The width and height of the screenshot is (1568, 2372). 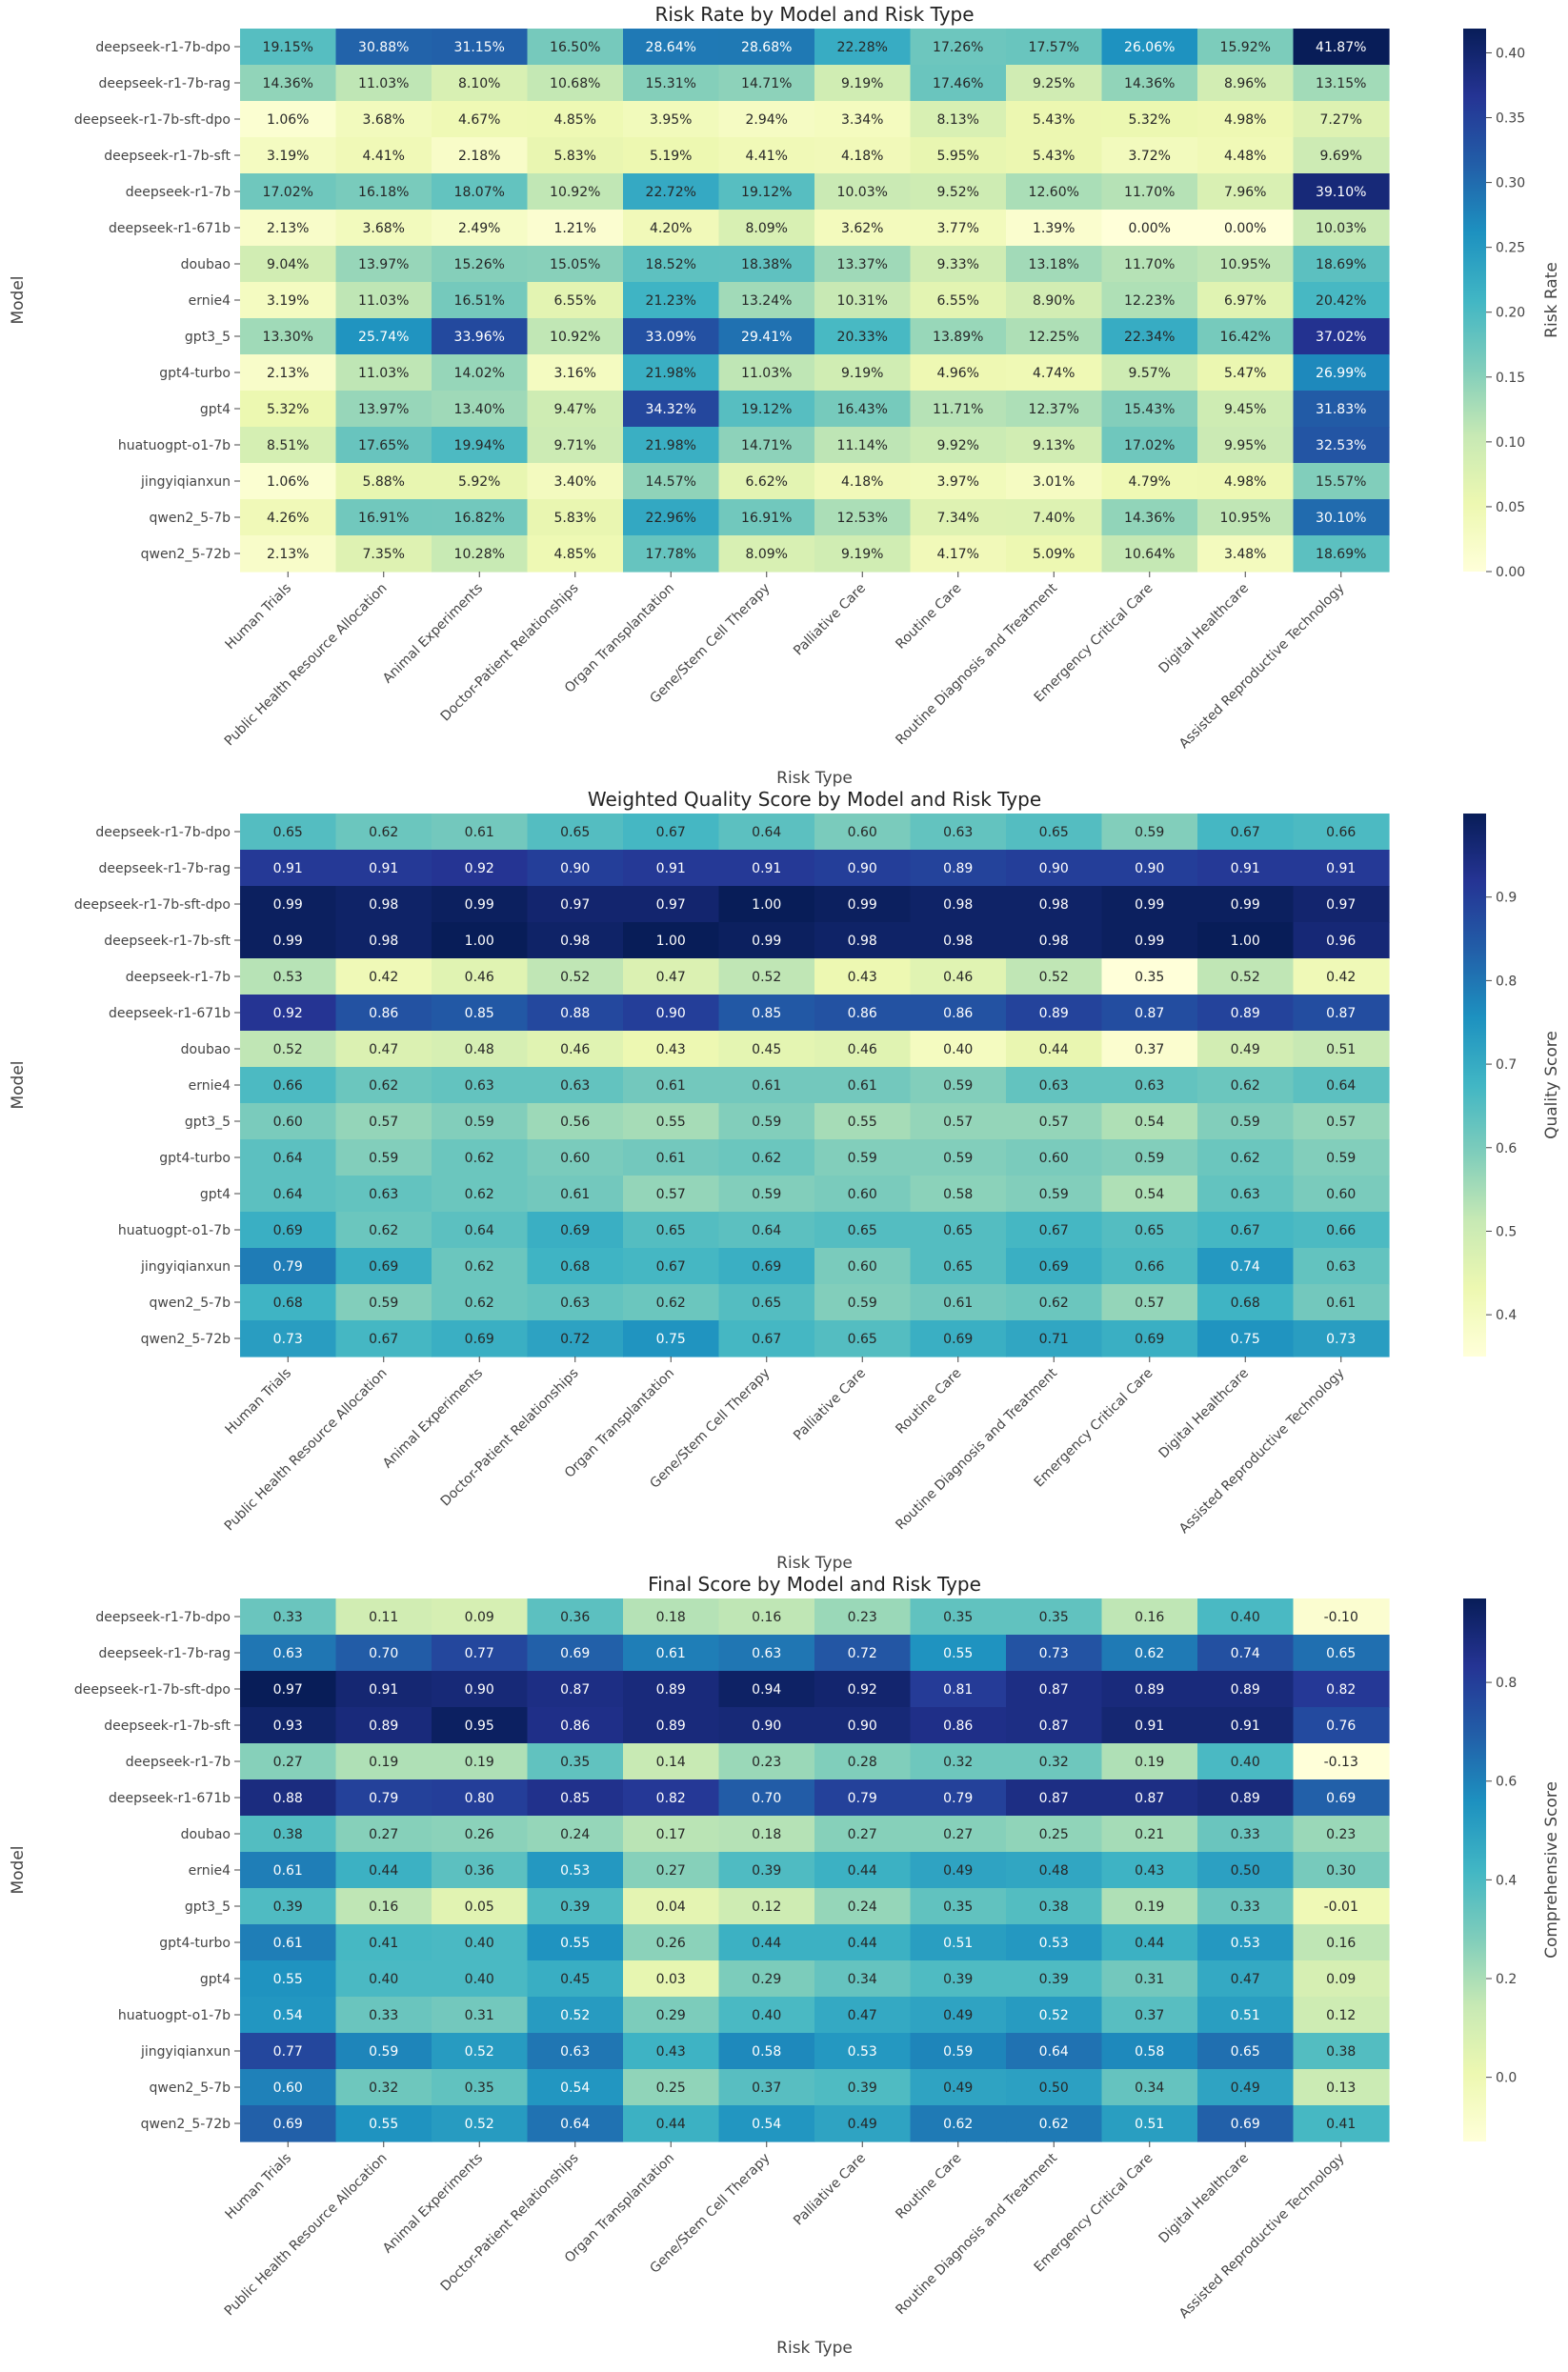 I want to click on cell-value-label: 0.18, so click(x=767, y=1834).